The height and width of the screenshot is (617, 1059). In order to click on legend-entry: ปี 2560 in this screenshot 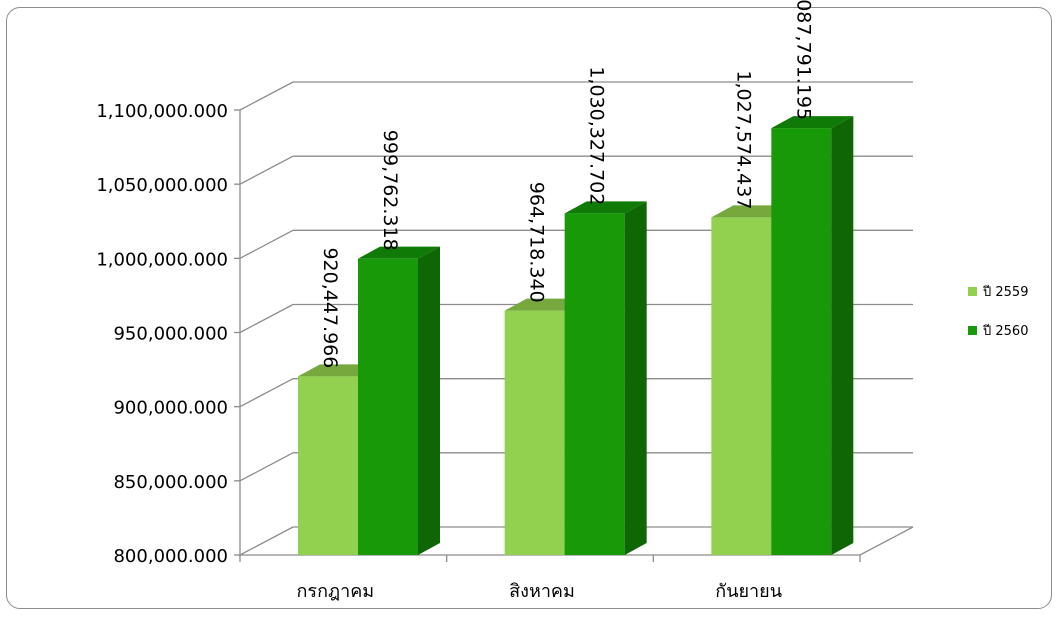, I will do `click(1005, 331)`.